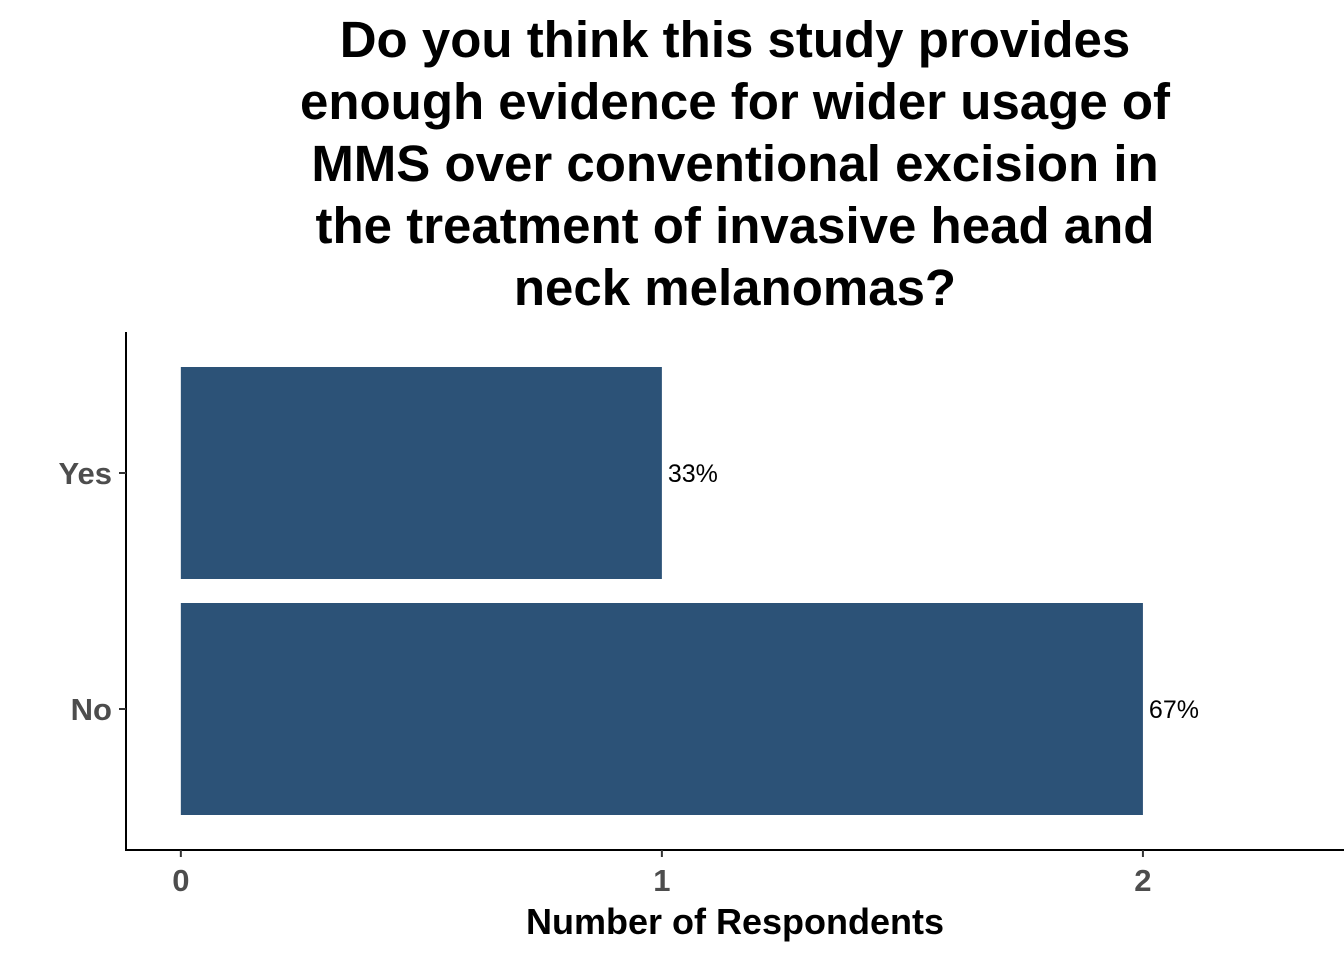  I want to click on x-tick-label: 1, so click(661, 880).